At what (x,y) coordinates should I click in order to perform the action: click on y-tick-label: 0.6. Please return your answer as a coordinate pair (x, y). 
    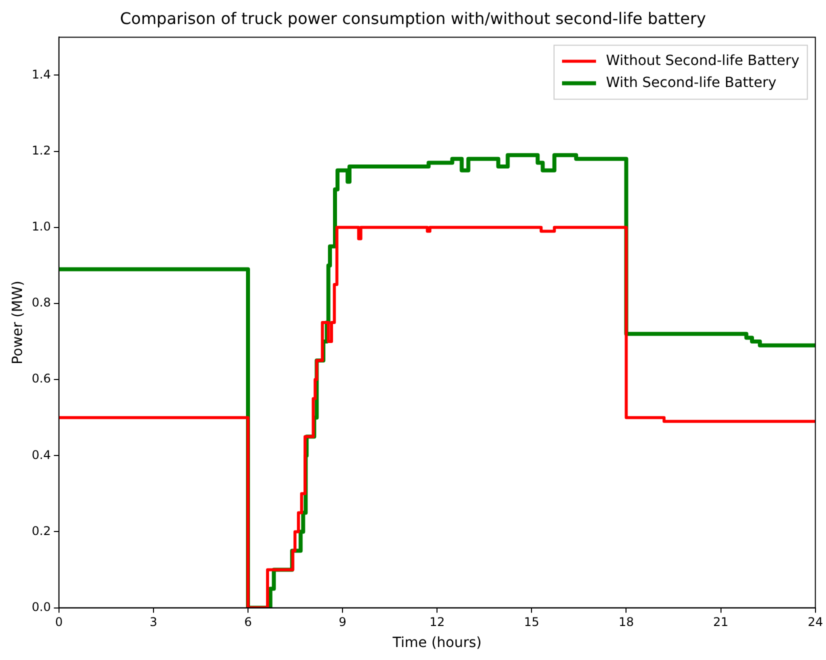
    Looking at the image, I should click on (41, 379).